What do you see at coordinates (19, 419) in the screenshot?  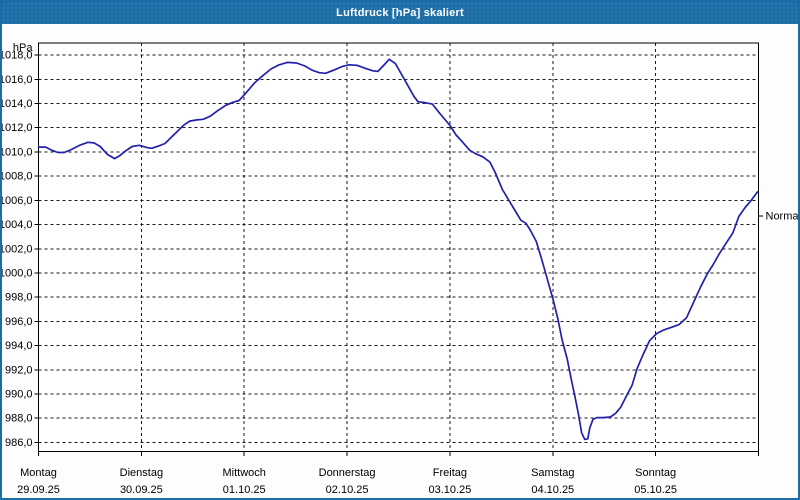 I see `y-tick-label: 988,0` at bounding box center [19, 419].